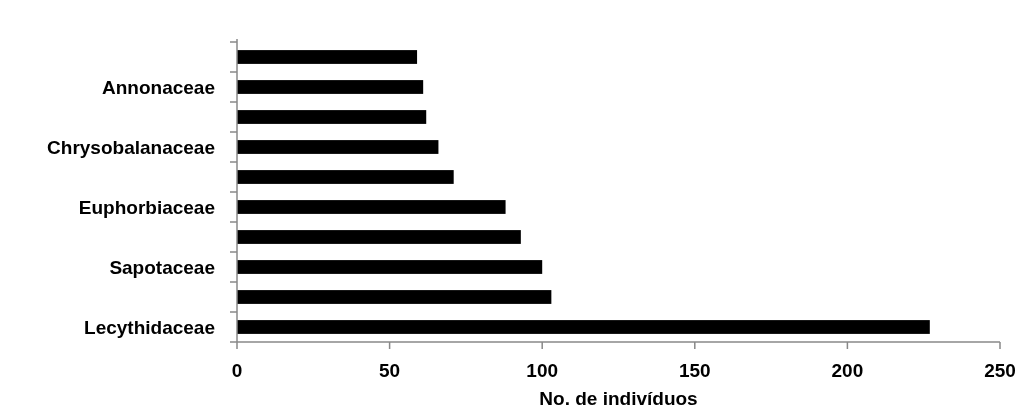  Describe the element at coordinates (847, 370) in the screenshot. I see `x-tick-label: 200` at that location.